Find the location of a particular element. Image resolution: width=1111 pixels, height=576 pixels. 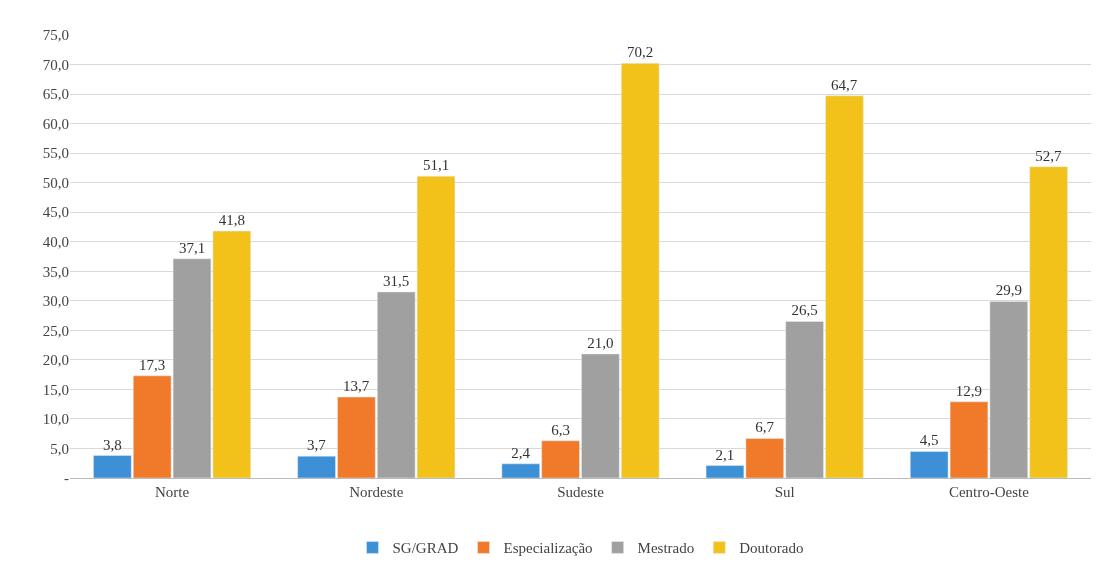

legend-label: SG/GRAD is located at coordinates (425, 548).